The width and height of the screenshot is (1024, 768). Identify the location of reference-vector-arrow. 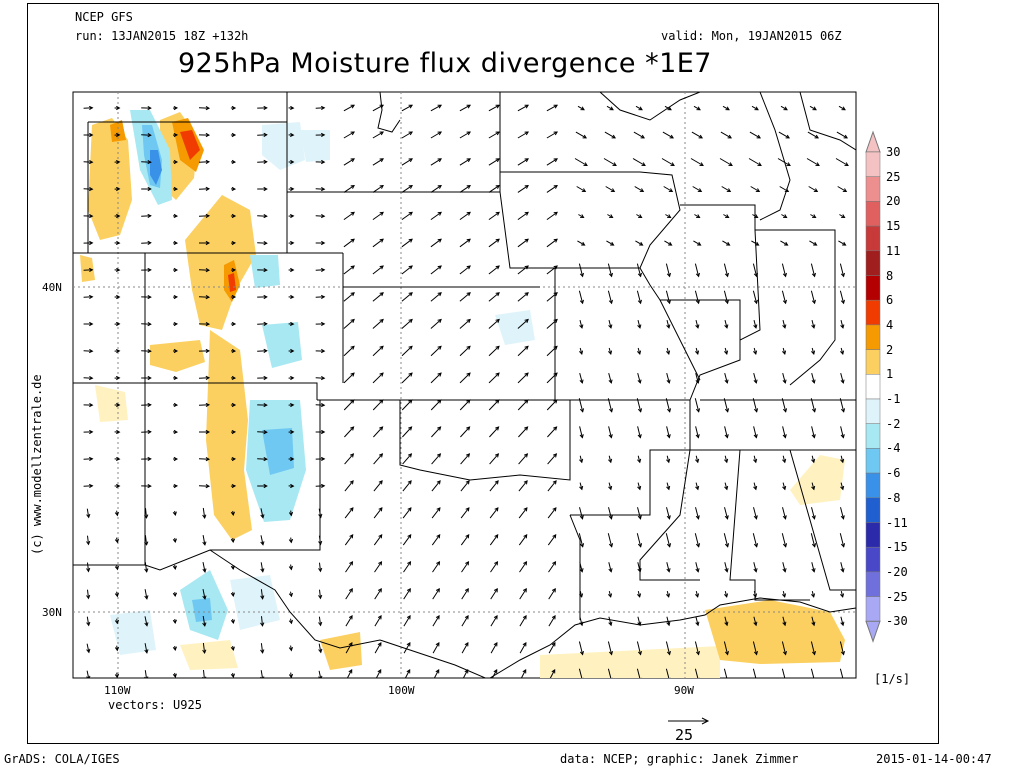
(689, 721).